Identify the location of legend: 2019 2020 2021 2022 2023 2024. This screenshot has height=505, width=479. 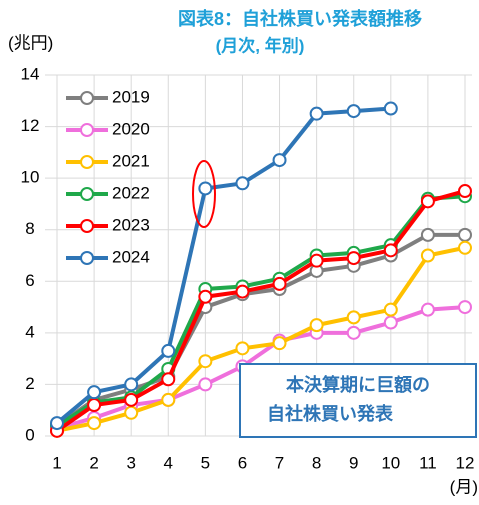
(108, 176).